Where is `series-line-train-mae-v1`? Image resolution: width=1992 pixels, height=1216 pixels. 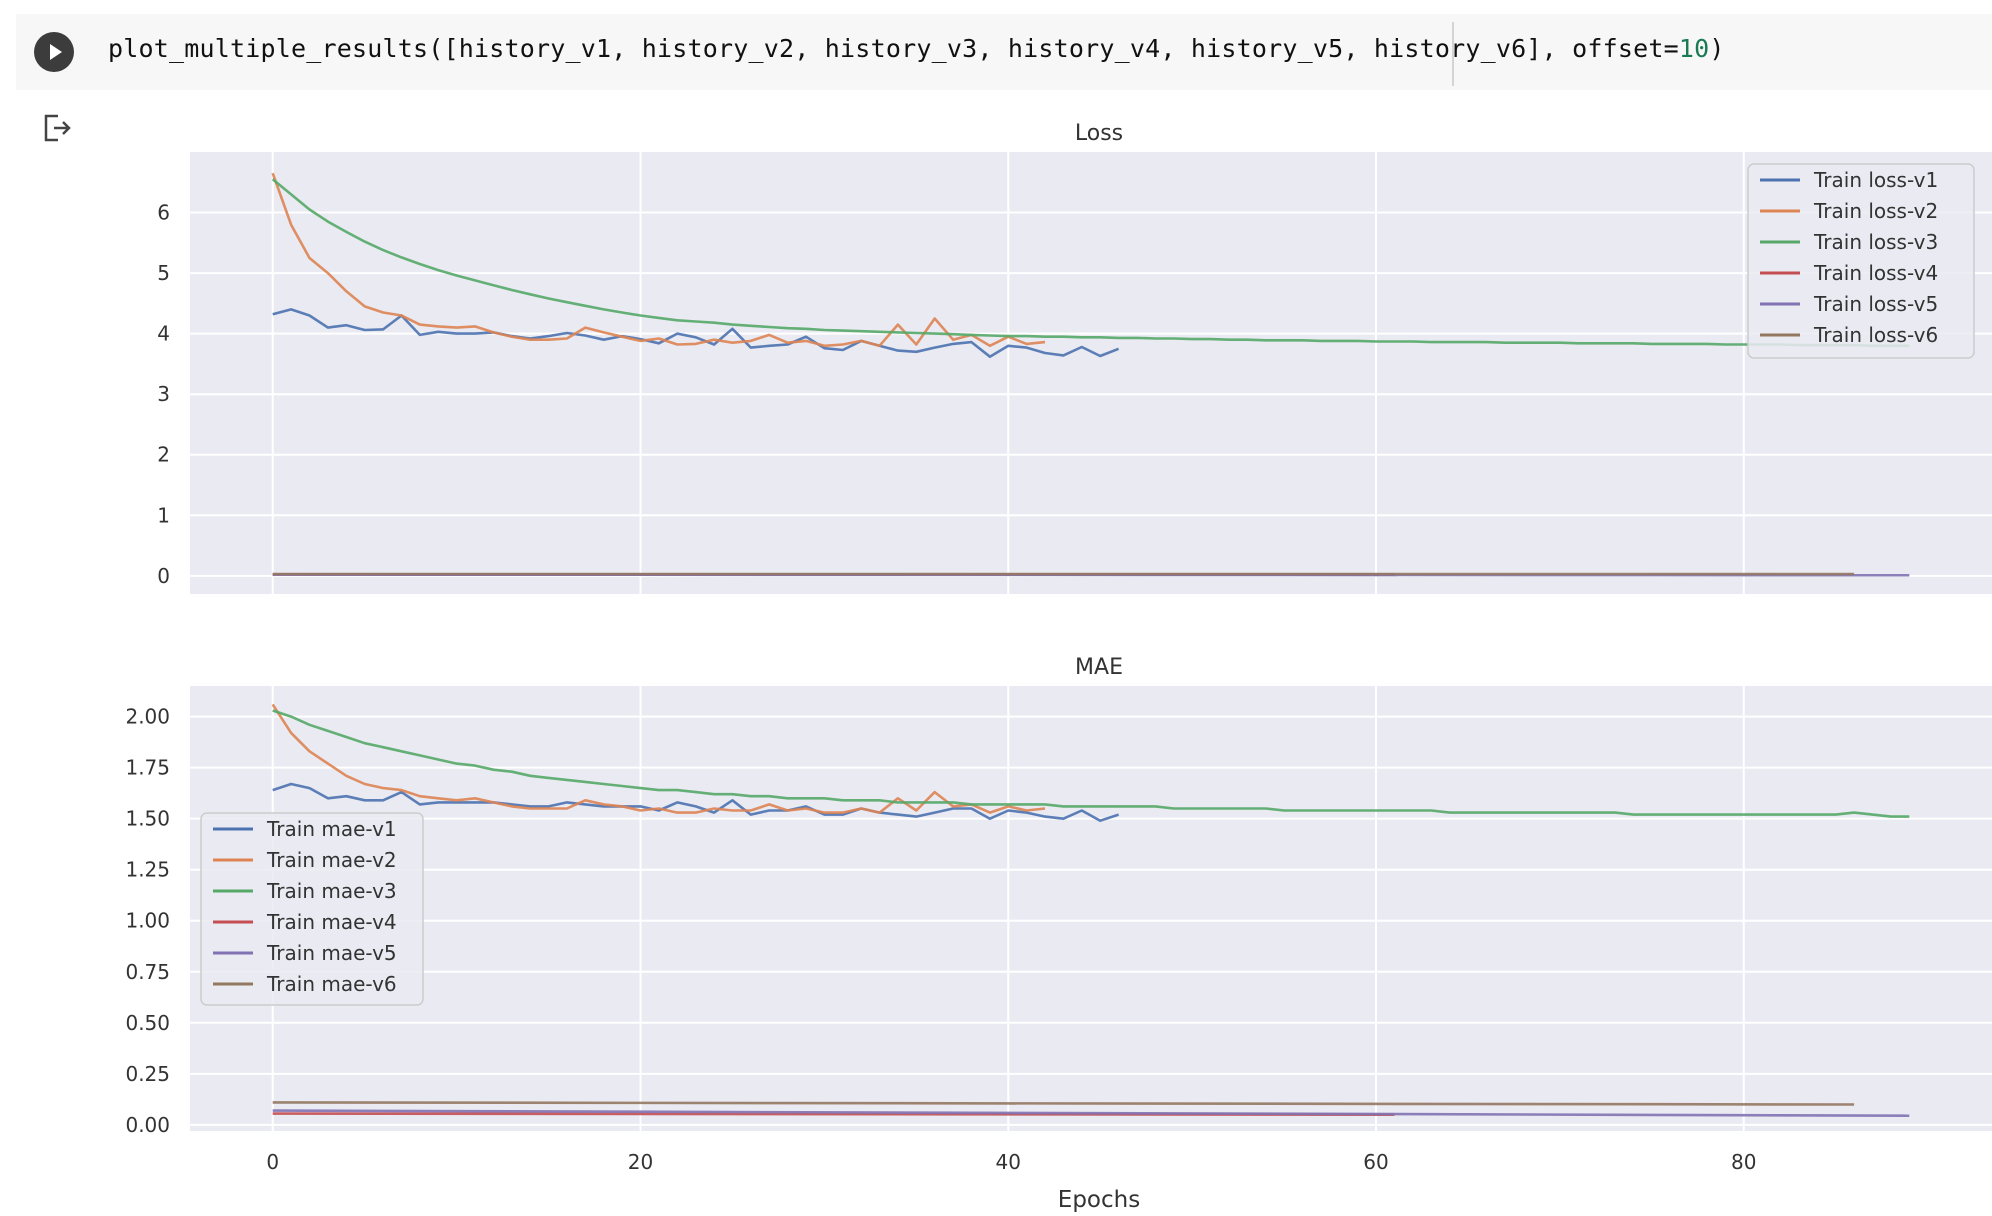
series-line-train-mae-v1 is located at coordinates (696, 802).